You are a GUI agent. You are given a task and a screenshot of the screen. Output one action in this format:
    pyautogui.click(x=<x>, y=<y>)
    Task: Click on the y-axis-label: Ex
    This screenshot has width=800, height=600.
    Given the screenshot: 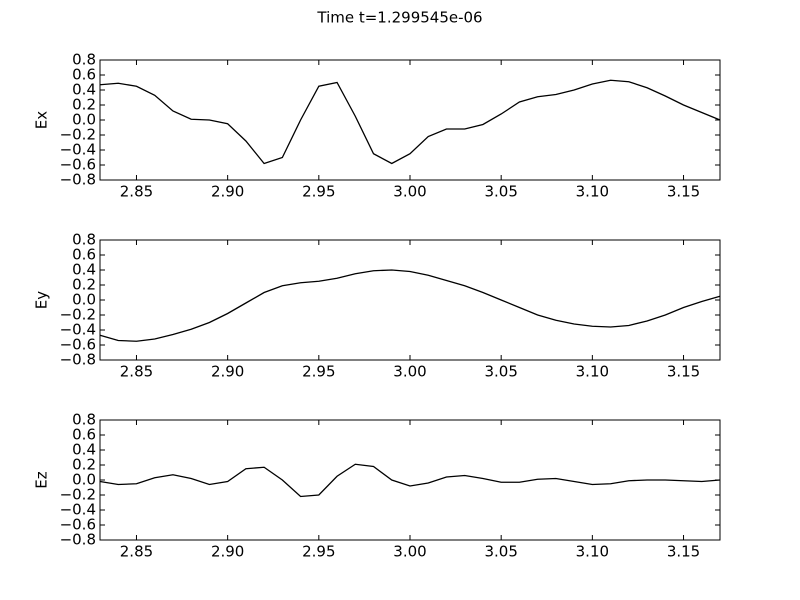 What is the action you would take?
    pyautogui.click(x=42, y=120)
    